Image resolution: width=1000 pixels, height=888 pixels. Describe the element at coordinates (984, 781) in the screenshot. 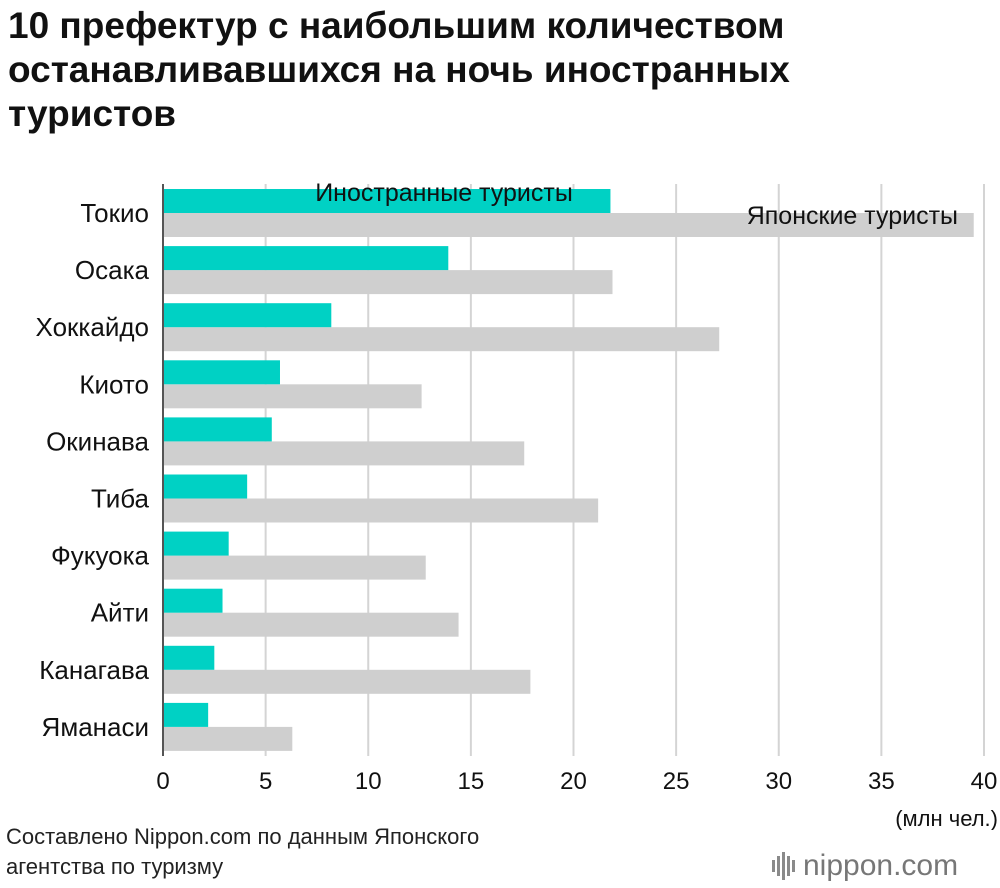

I see `x-tick-label: 40` at that location.